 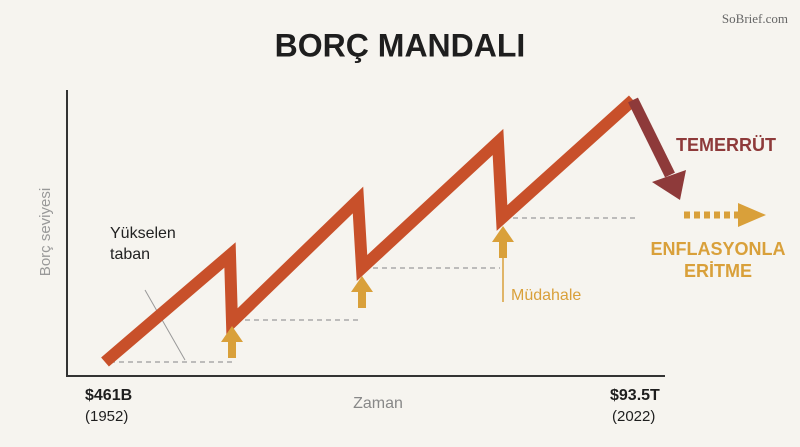 What do you see at coordinates (106, 416) in the screenshot?
I see `start-year: (1952)` at bounding box center [106, 416].